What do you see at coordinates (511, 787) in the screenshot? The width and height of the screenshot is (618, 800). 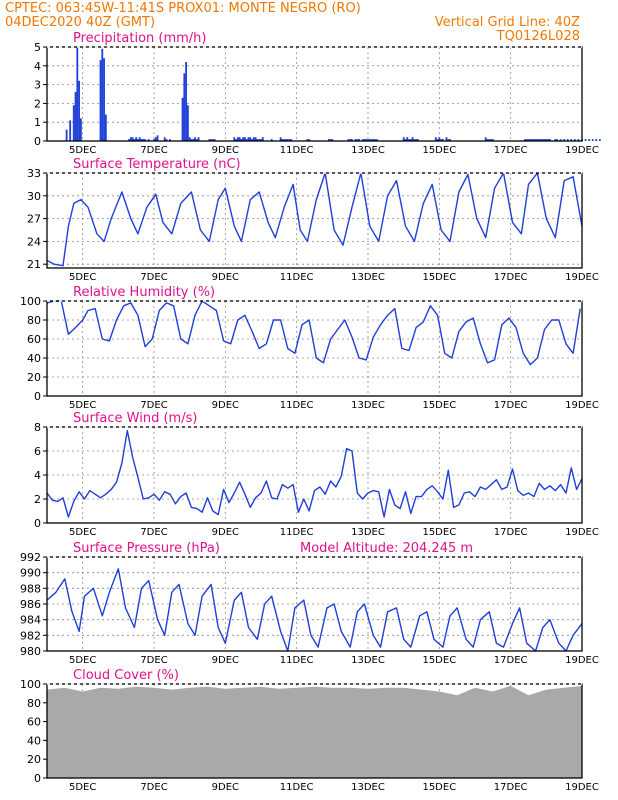 I see `cloud-xtick-label: 17DEC` at bounding box center [511, 787].